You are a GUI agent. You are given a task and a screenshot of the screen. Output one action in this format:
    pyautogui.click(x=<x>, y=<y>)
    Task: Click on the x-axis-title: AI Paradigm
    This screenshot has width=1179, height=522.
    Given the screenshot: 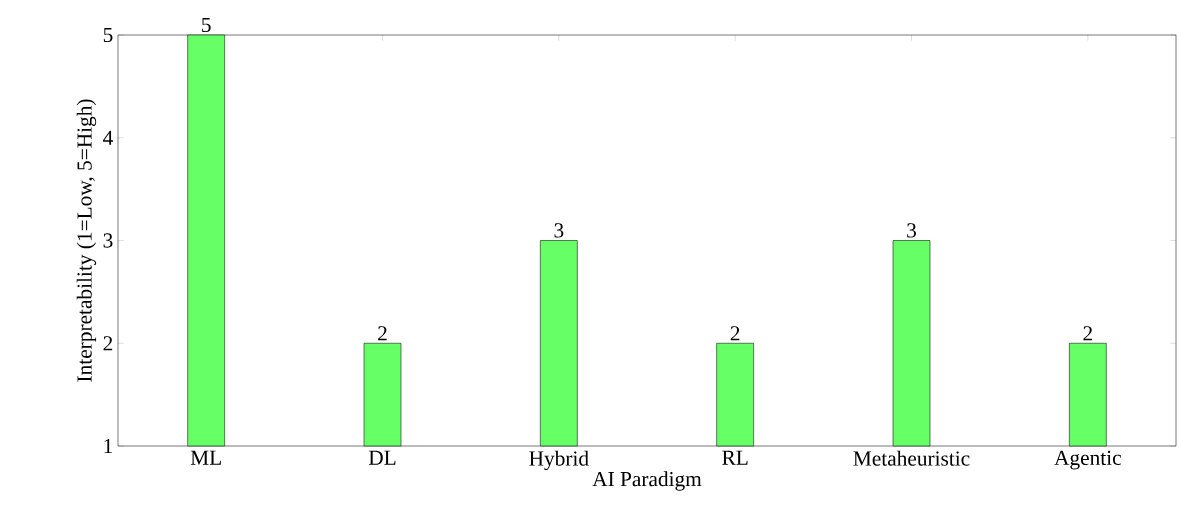 What is the action you would take?
    pyautogui.click(x=647, y=481)
    